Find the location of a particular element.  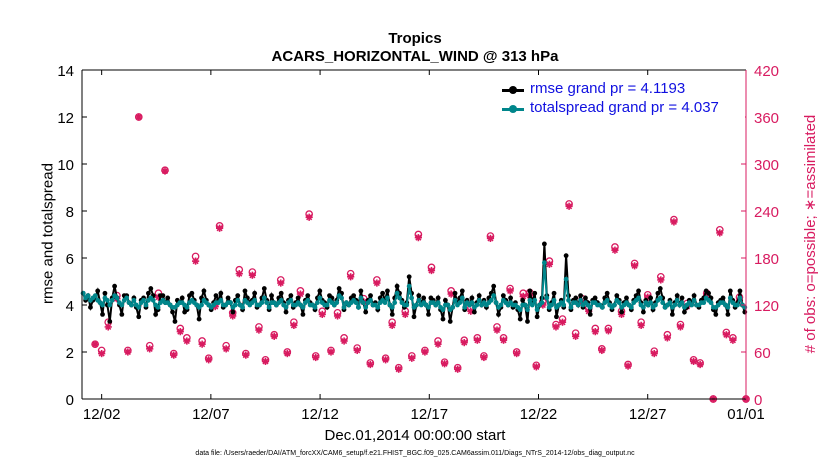

y-right-tick-label: 360 is located at coordinates (766, 118).